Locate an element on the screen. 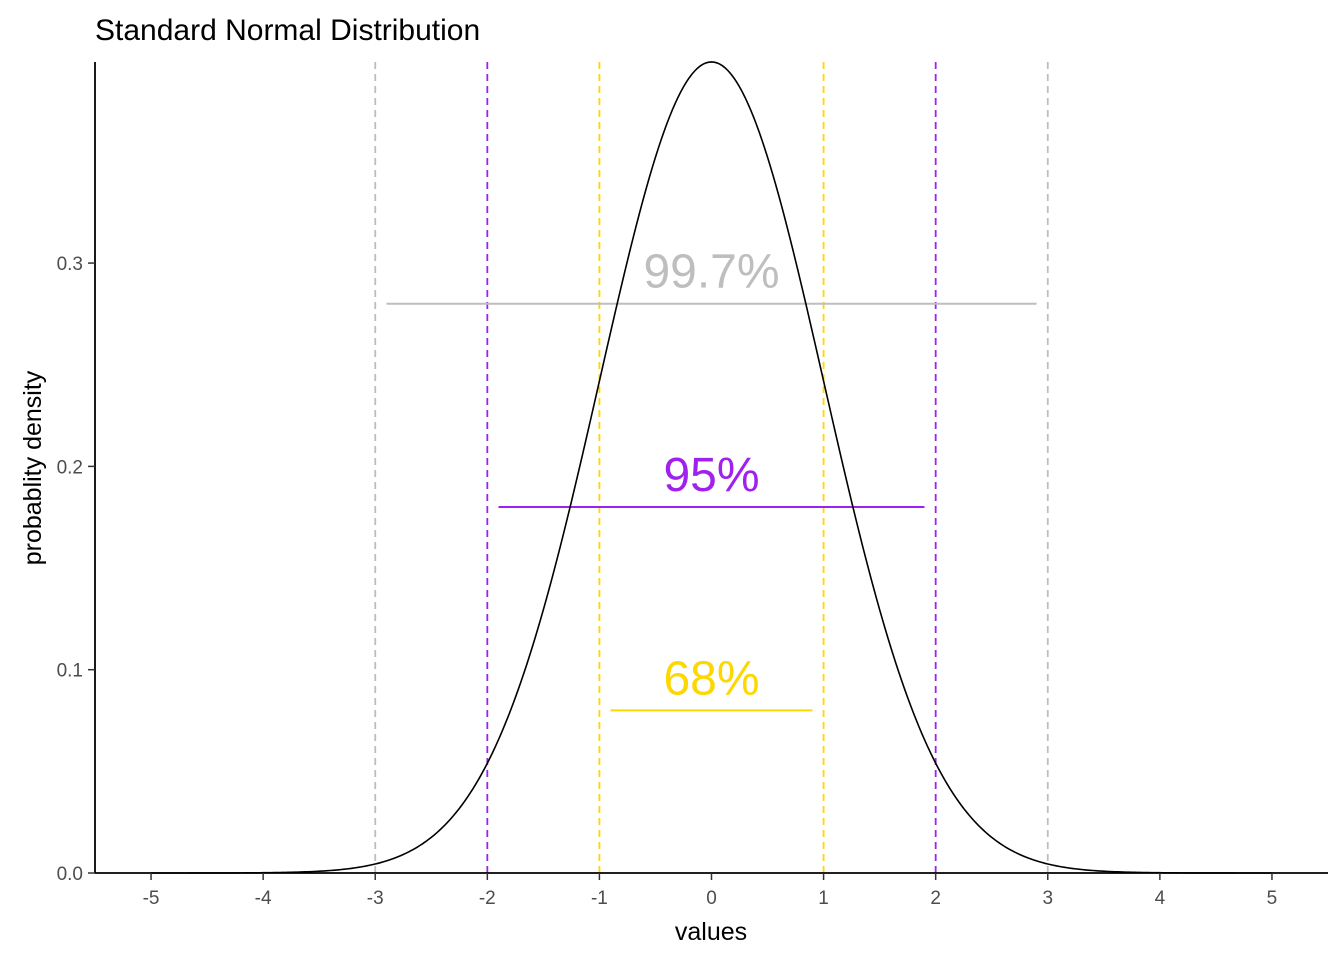 The width and height of the screenshot is (1344, 960). y-tick-label-1: 0.1 is located at coordinates (70, 671).